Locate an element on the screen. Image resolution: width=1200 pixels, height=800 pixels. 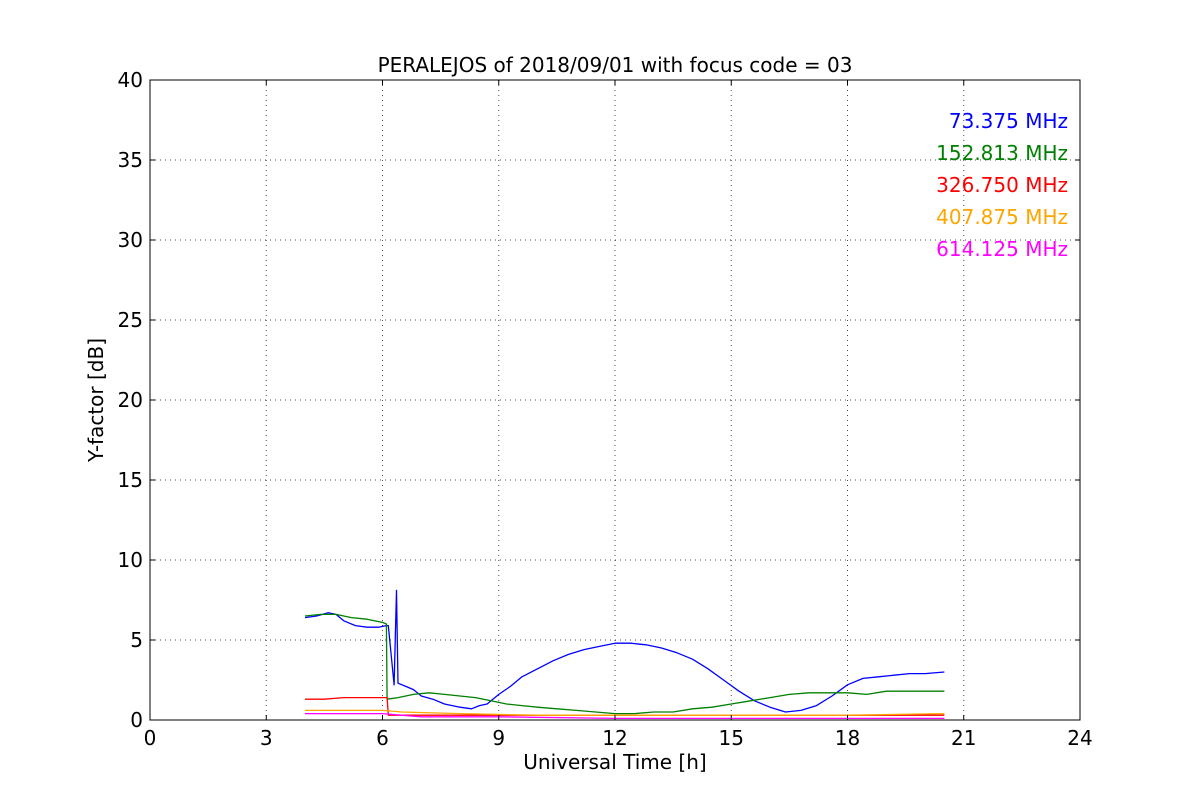
x-tick-label: 9 is located at coordinates (498, 738).